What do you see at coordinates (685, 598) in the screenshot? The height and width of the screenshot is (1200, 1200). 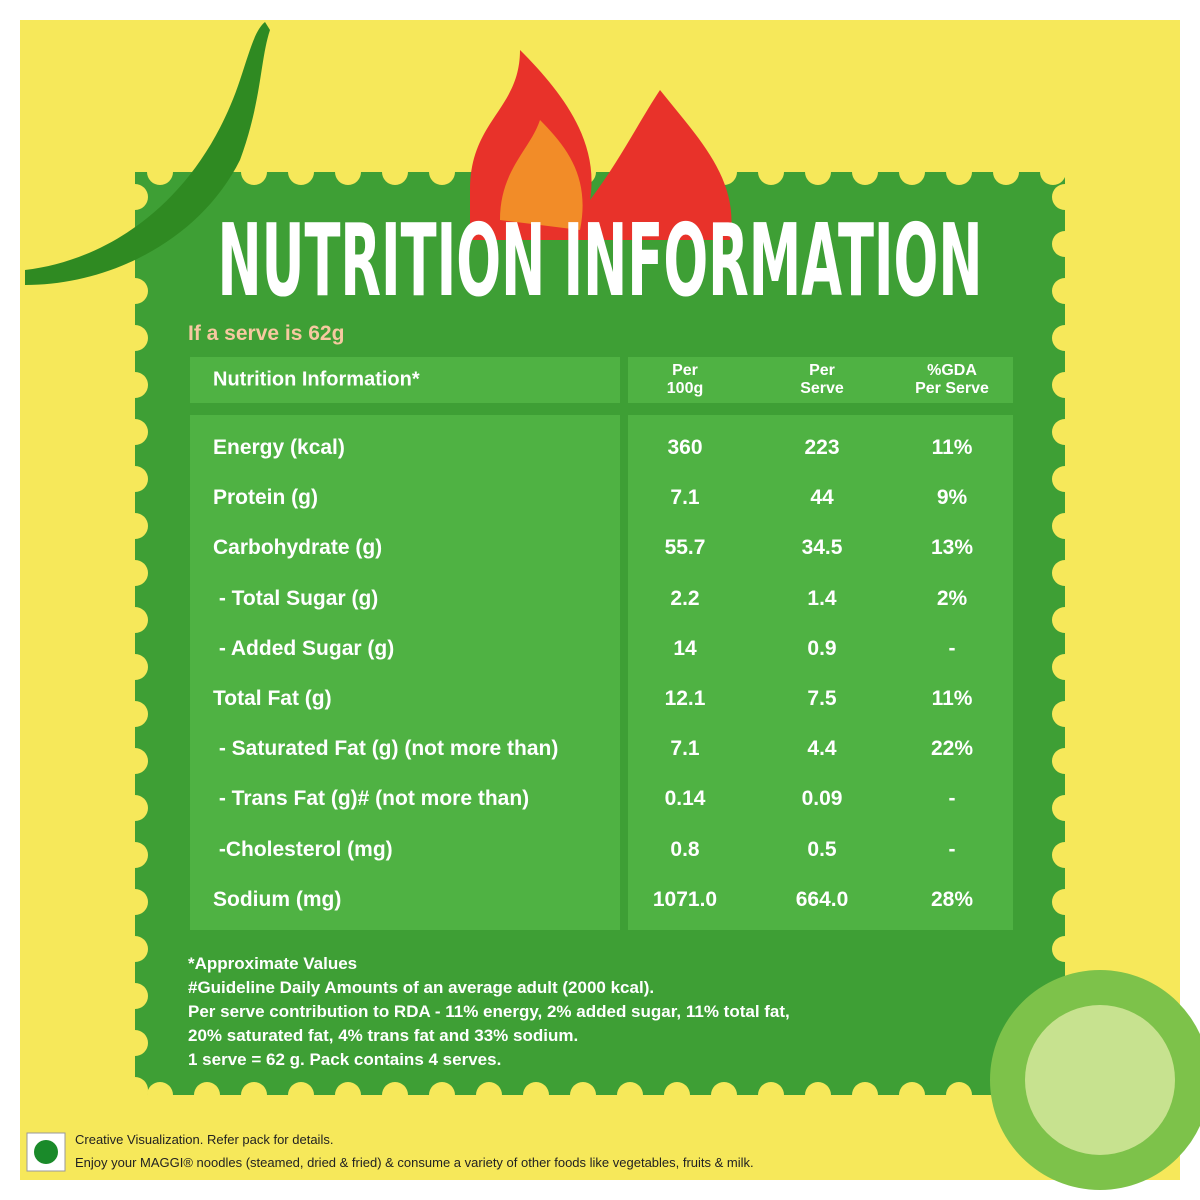 I see `value-cell: 2.2` at bounding box center [685, 598].